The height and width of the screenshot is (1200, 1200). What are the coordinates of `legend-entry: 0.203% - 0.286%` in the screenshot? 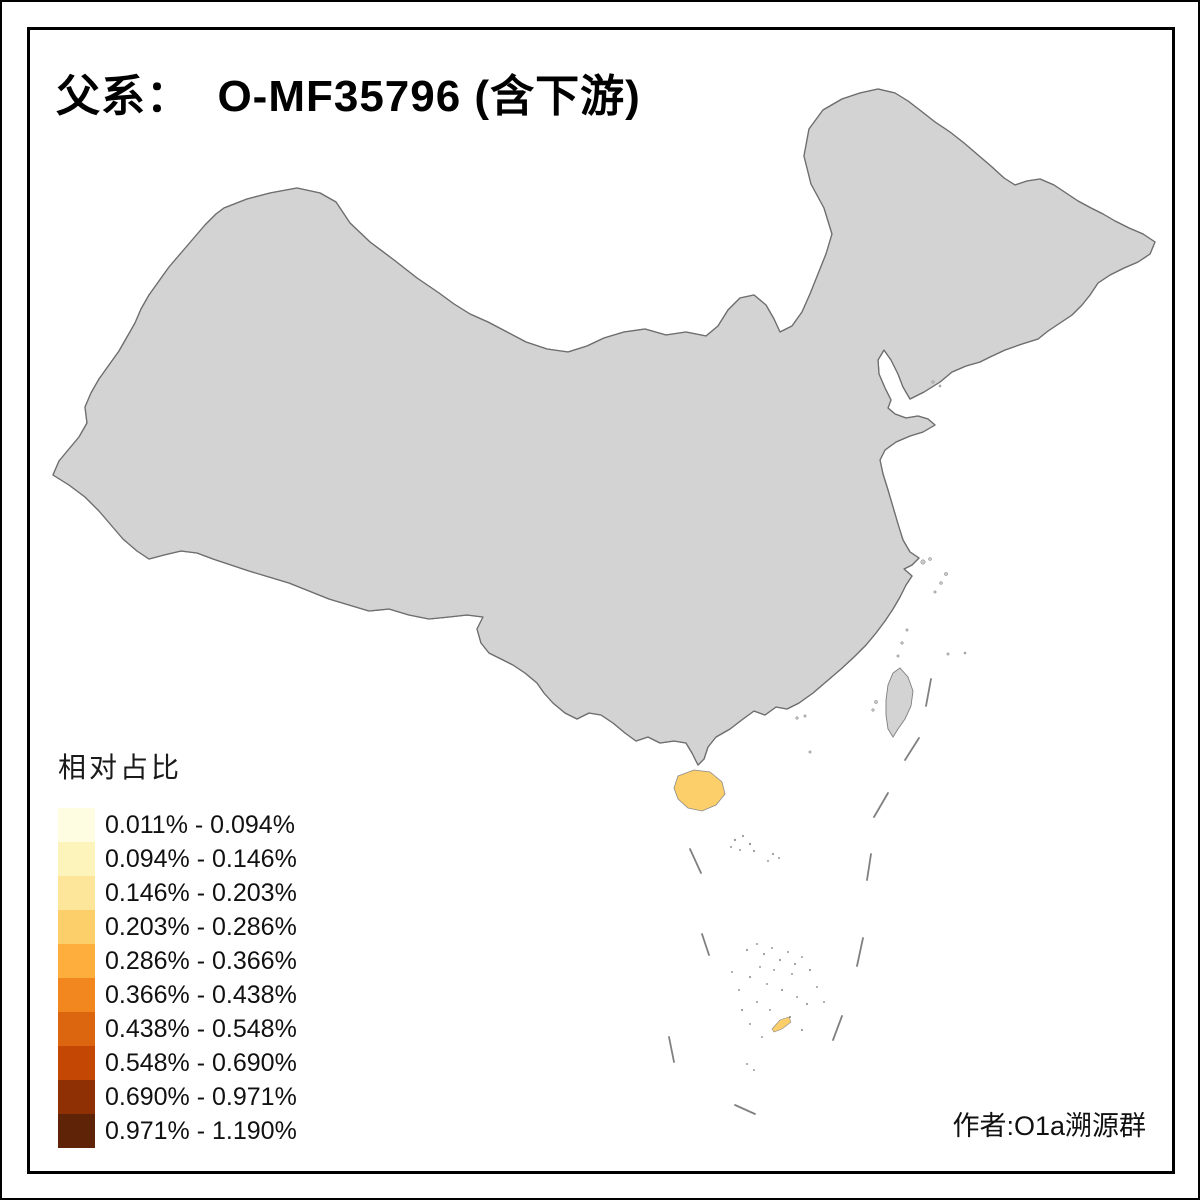 It's located at (177, 927).